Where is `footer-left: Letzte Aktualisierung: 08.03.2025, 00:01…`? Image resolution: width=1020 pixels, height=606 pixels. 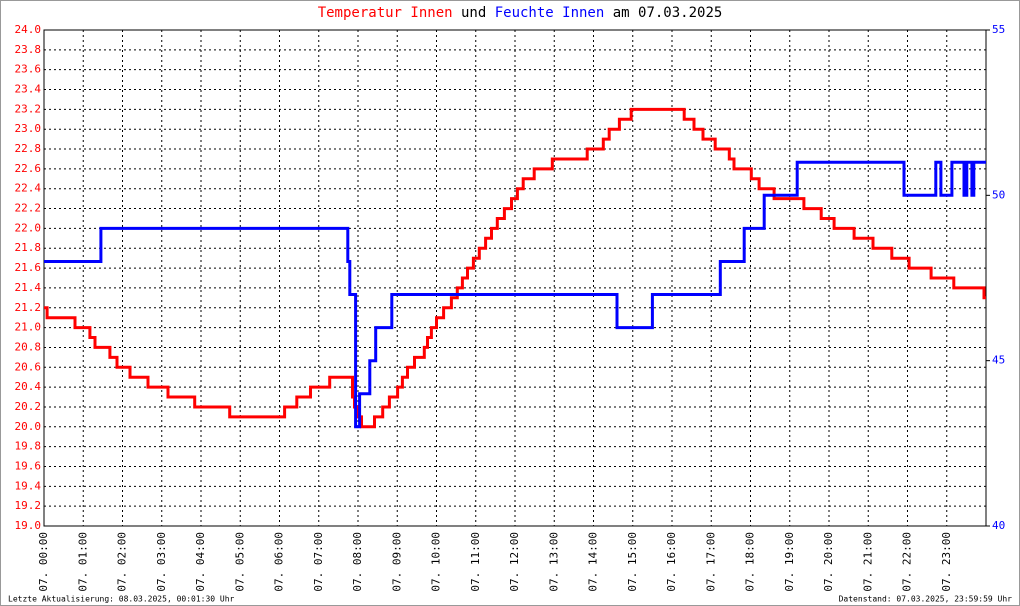
footer-left: Letzte Aktualisierung: 08.03.2025, 00:01… is located at coordinates (121, 599).